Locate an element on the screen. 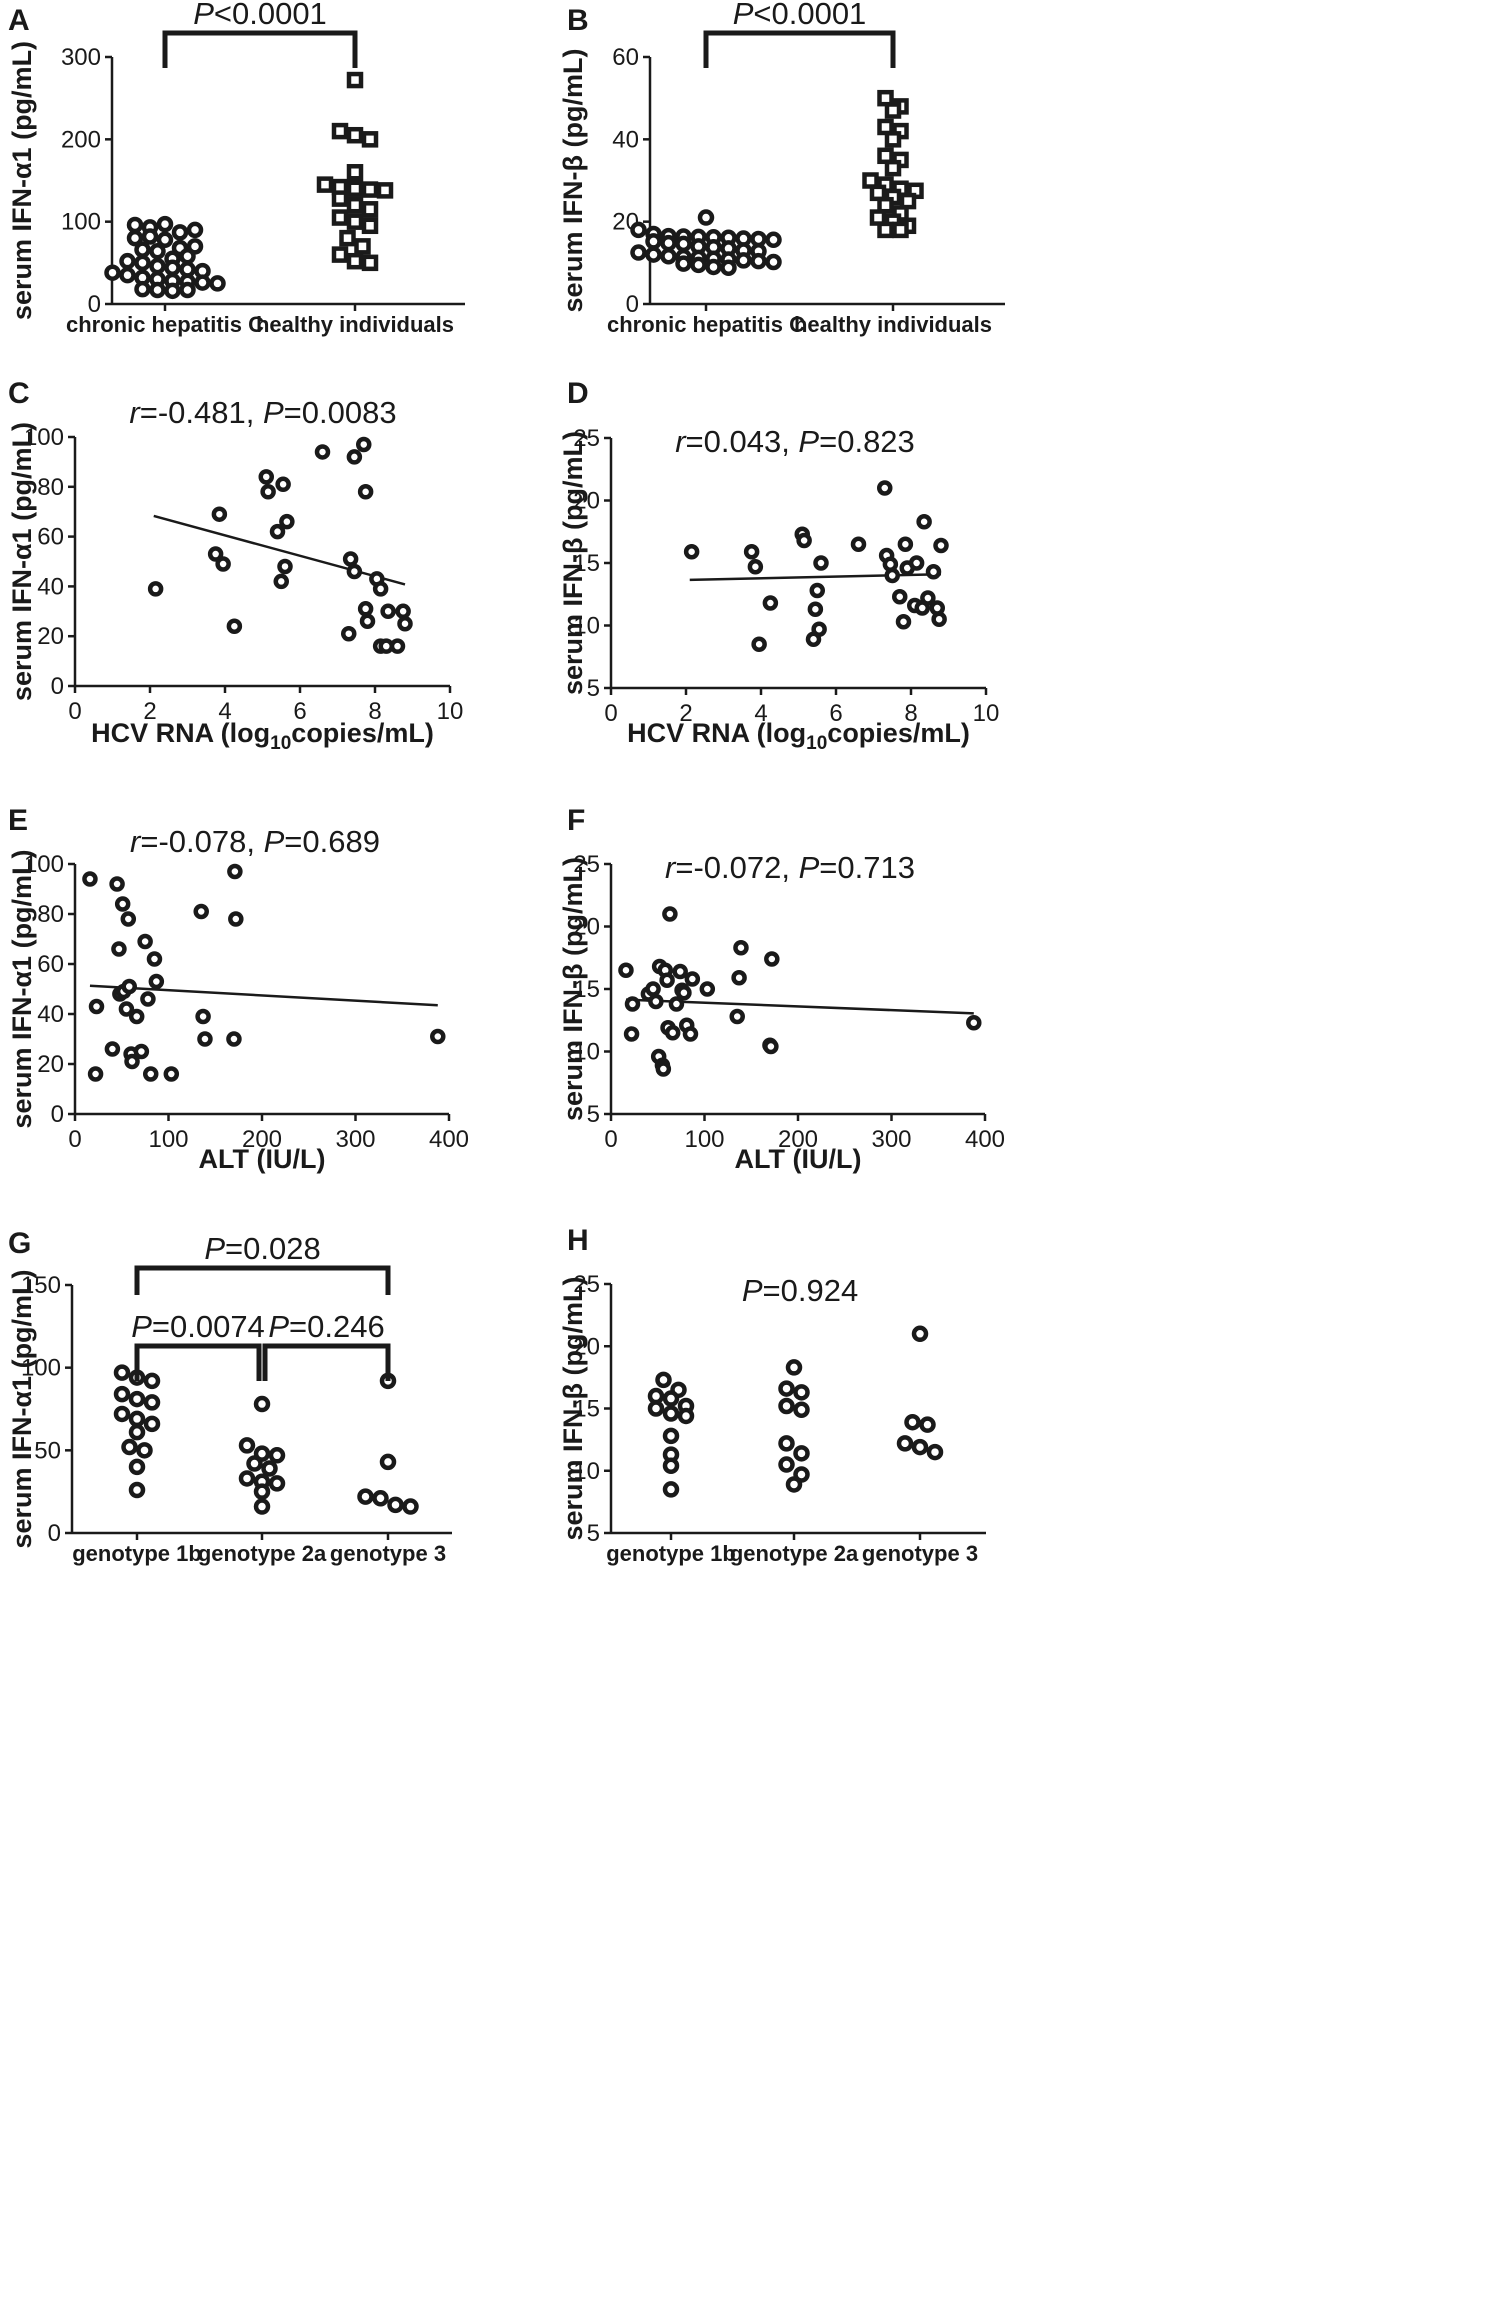 The height and width of the screenshot is (2317, 1492). x-axis-title: HCV RNA (log10copies/mL) is located at coordinates (262, 736).